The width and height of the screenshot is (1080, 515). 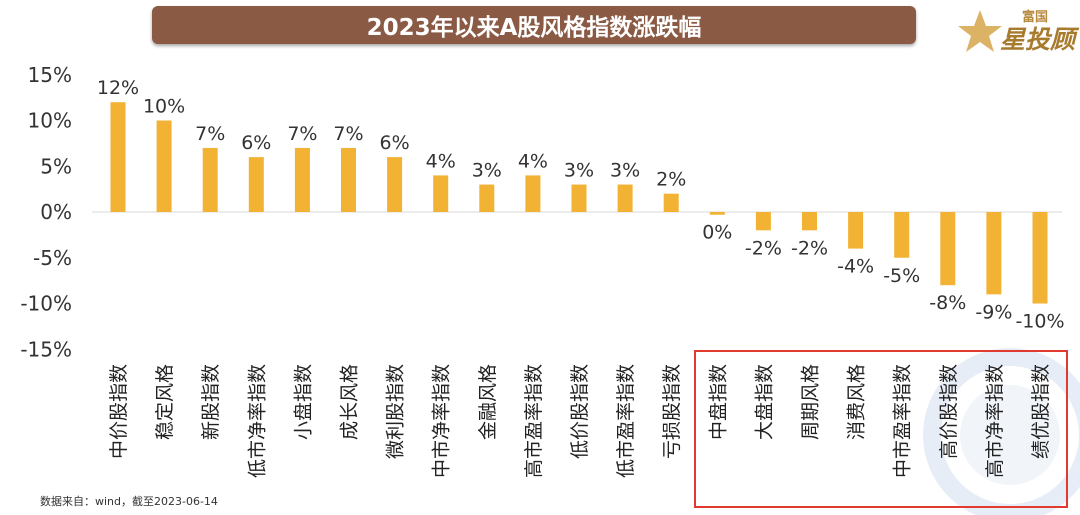 What do you see at coordinates (903, 421) in the screenshot?
I see `category-label: 中市盈率指数` at bounding box center [903, 421].